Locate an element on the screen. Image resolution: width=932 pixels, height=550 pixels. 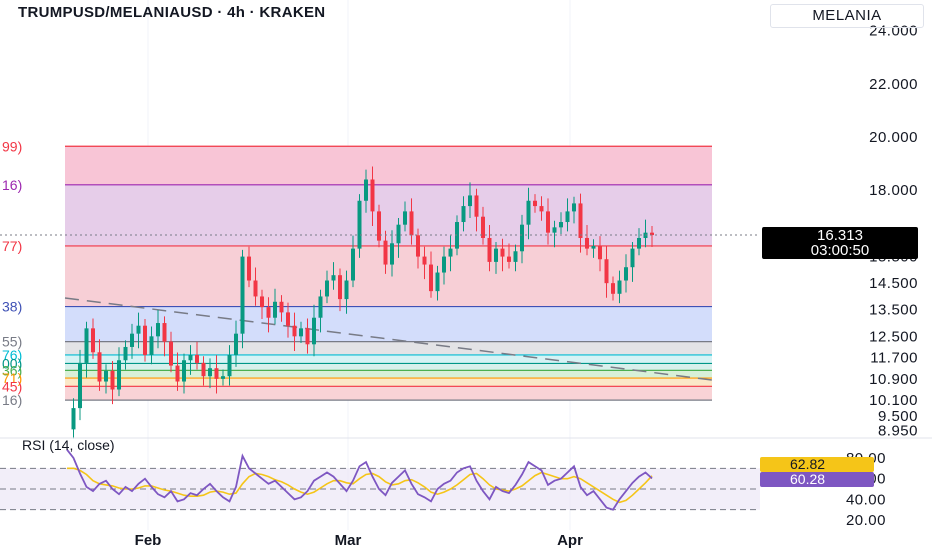
time-axis-tick: Mar is located at coordinates (348, 540).